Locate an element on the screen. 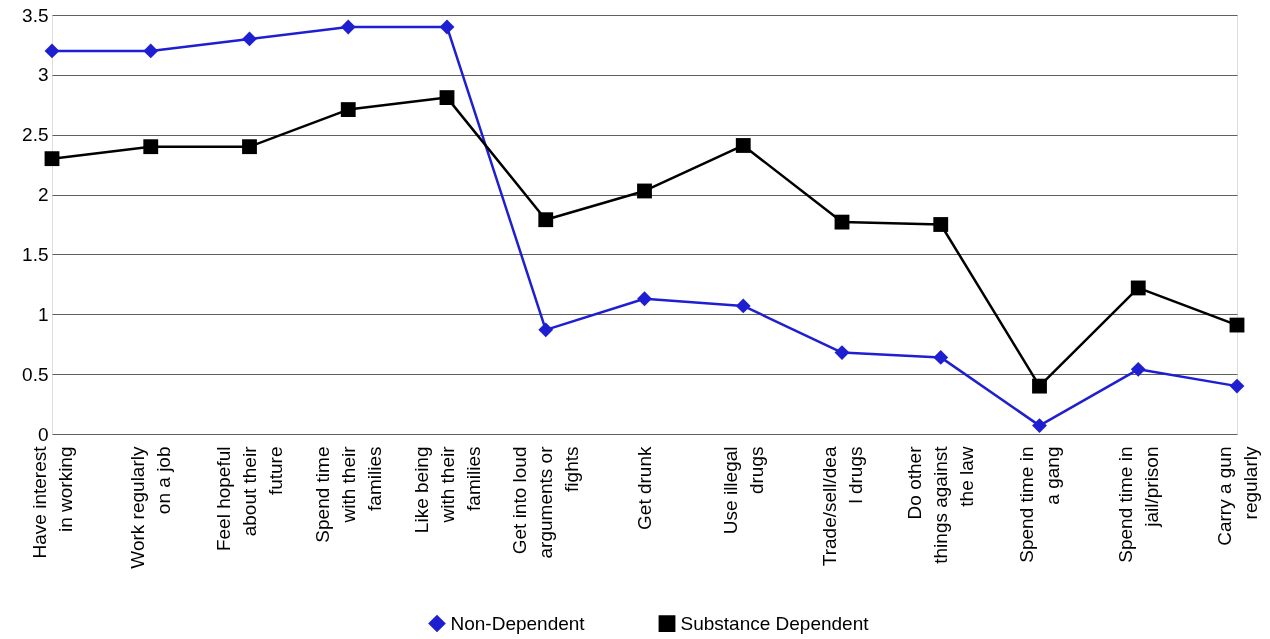  x-tick-label: Have interest in working is located at coordinates (52, 502).